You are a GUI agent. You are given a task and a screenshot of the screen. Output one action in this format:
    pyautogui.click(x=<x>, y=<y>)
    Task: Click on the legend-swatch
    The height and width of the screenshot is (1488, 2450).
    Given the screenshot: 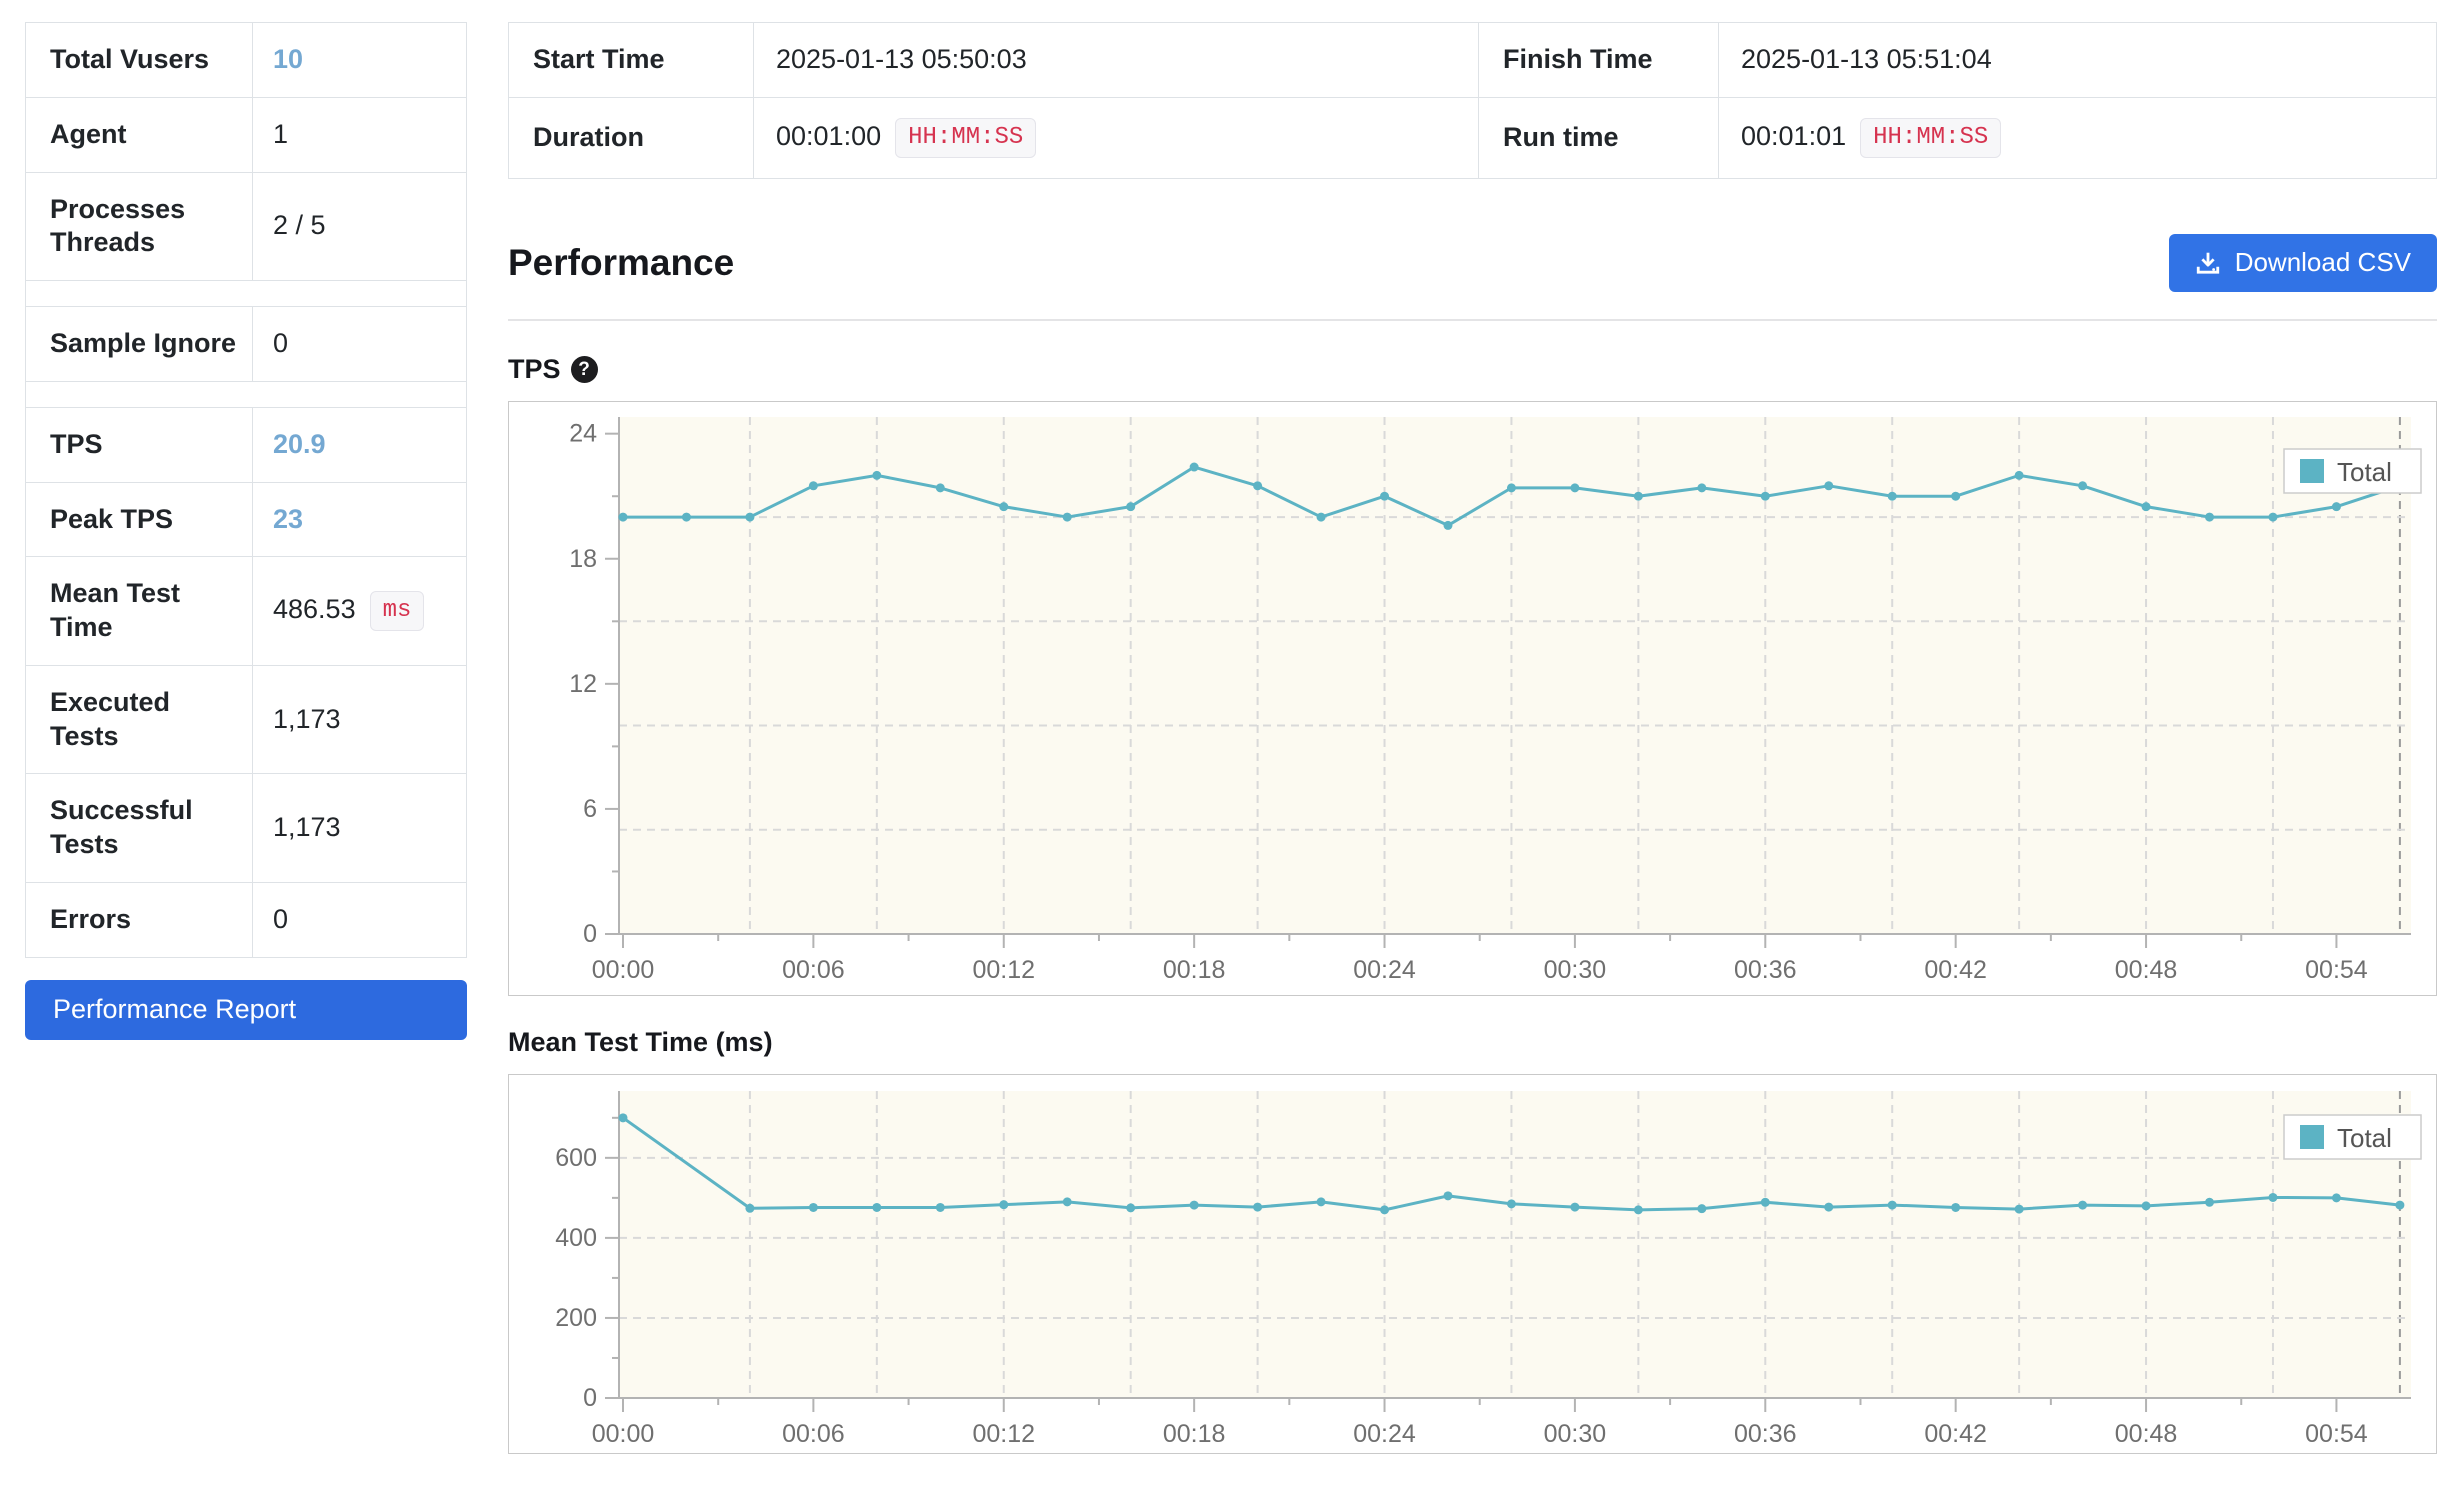 What is the action you would take?
    pyautogui.click(x=2312, y=1136)
    